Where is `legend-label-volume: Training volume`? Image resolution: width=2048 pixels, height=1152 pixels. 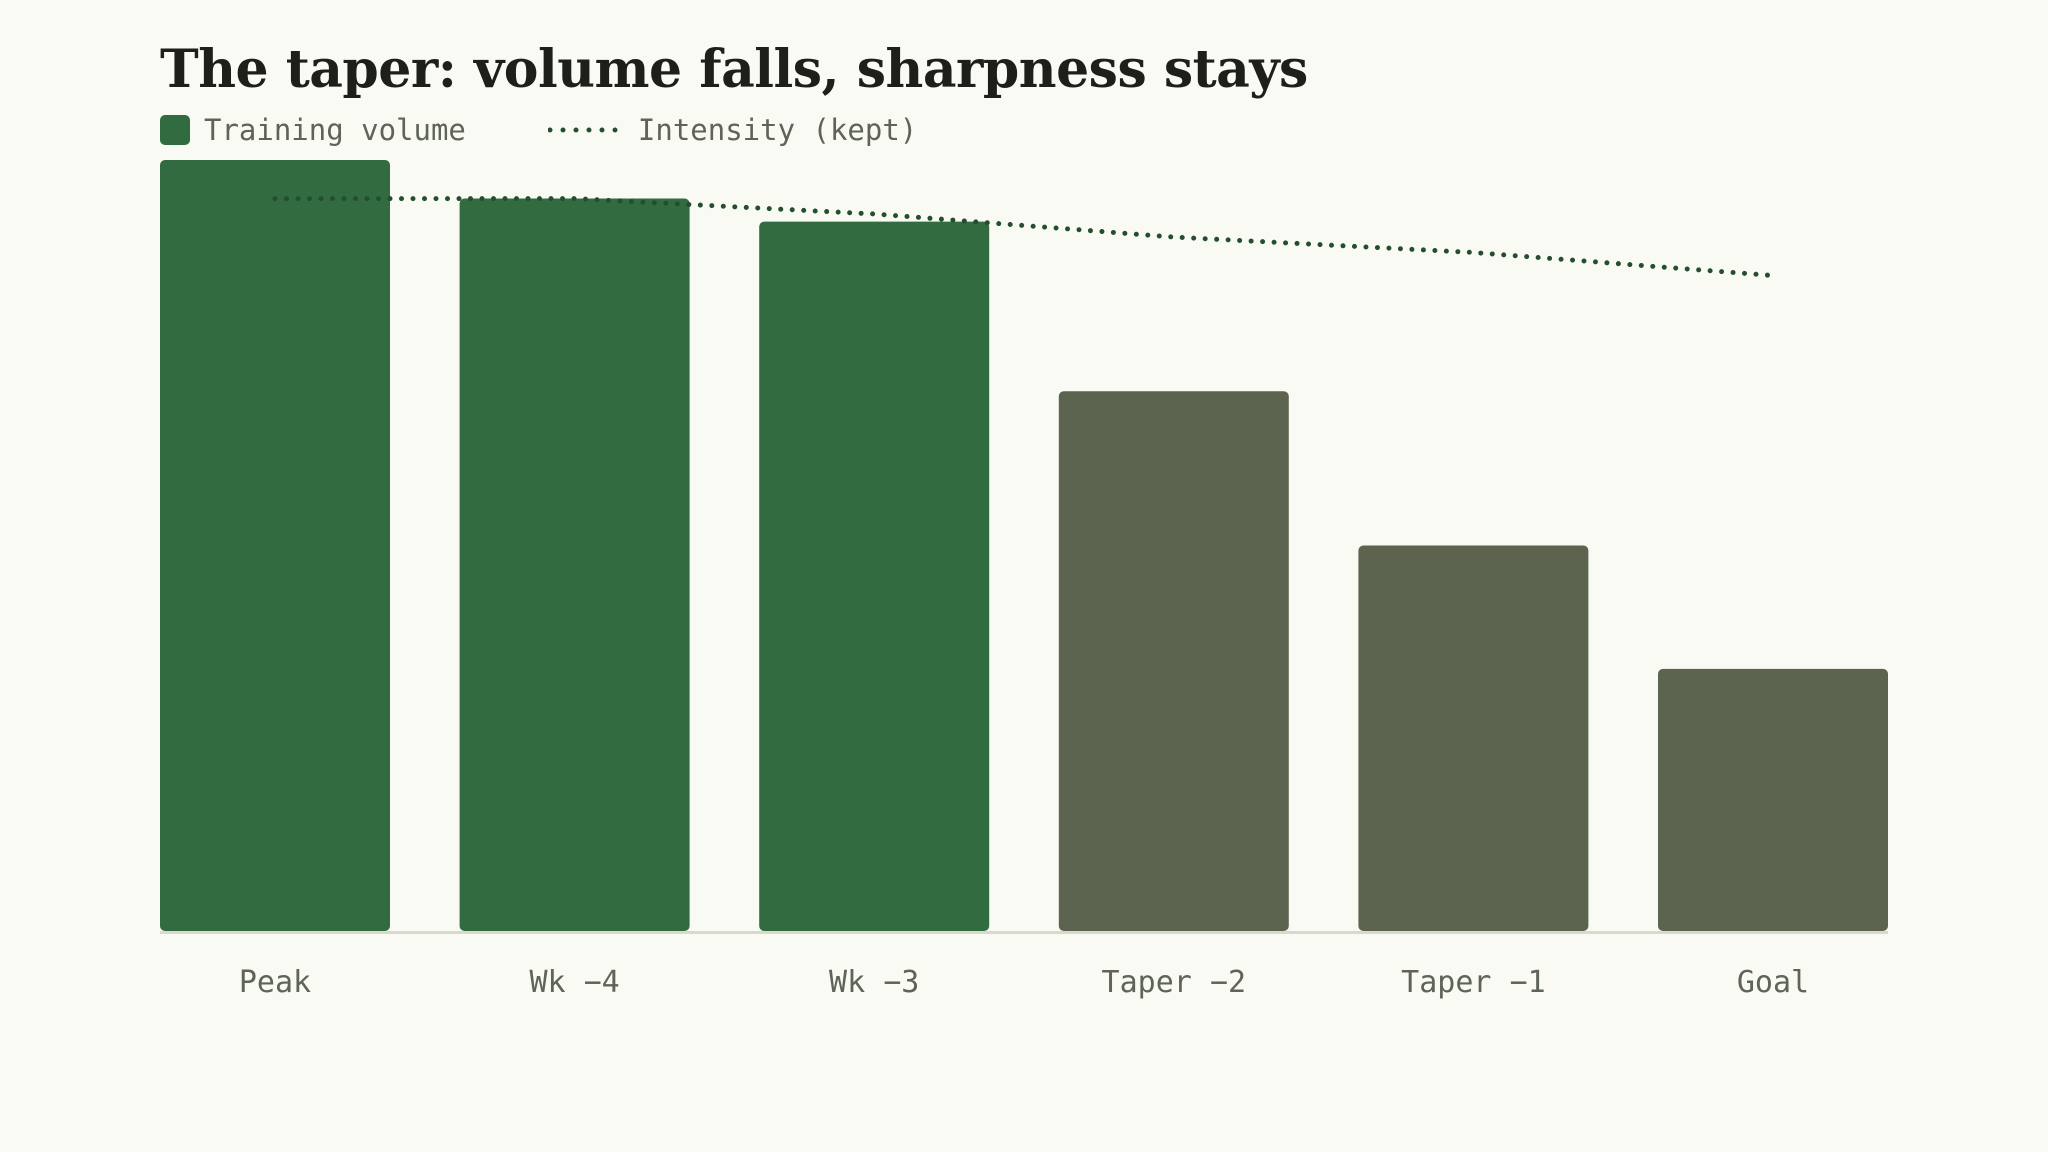 legend-label-volume: Training volume is located at coordinates (335, 130).